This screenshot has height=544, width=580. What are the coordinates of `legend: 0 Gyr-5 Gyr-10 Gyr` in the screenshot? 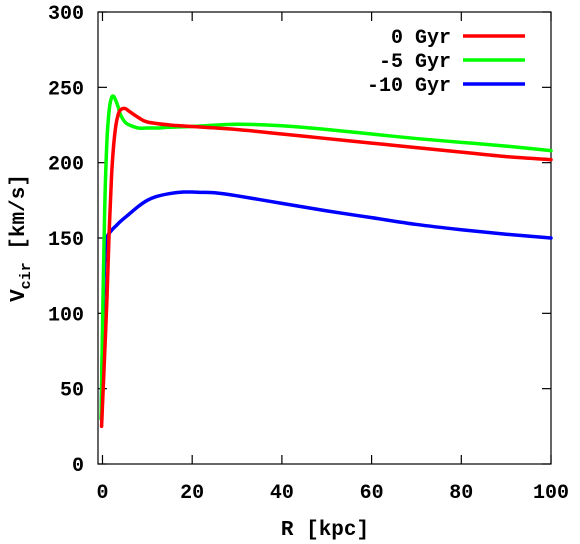 It's located at (446, 62).